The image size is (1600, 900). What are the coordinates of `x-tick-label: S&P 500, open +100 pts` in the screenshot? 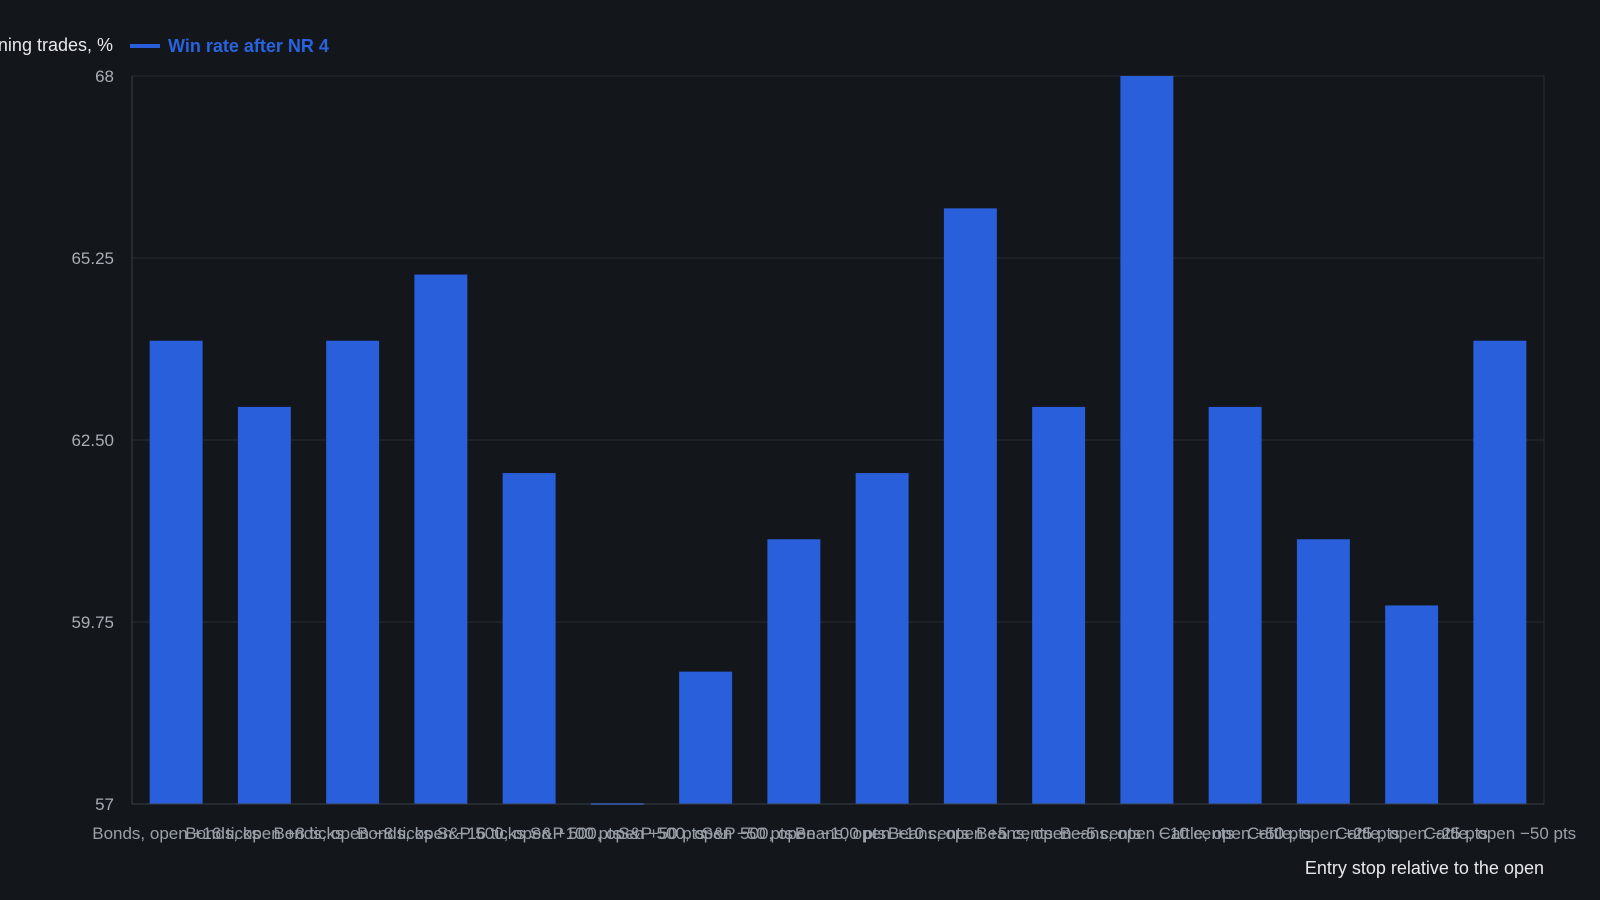 It's located at (529, 833).